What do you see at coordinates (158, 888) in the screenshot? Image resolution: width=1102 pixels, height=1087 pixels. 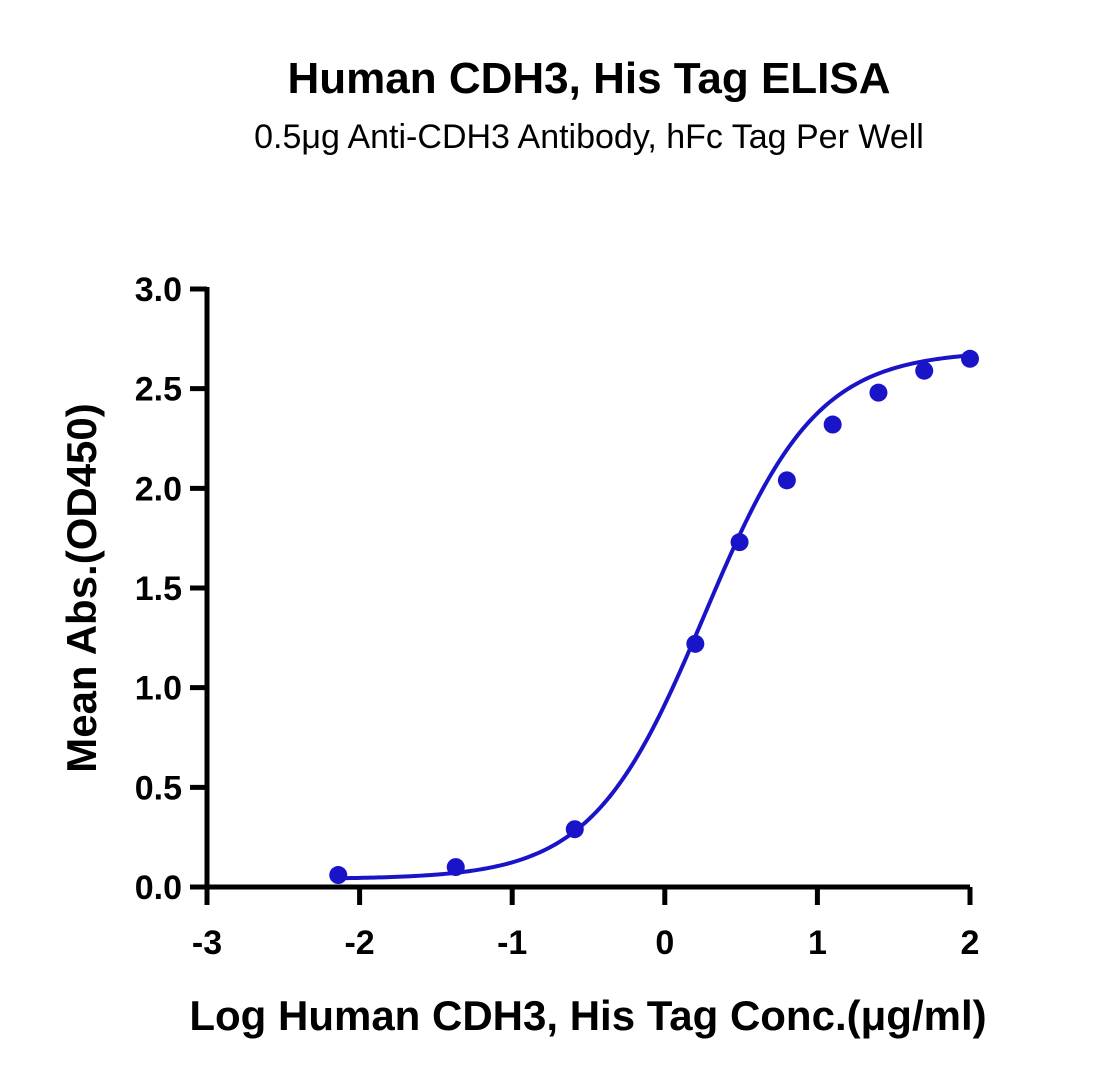 I see `y-tick-label: 0.0` at bounding box center [158, 888].